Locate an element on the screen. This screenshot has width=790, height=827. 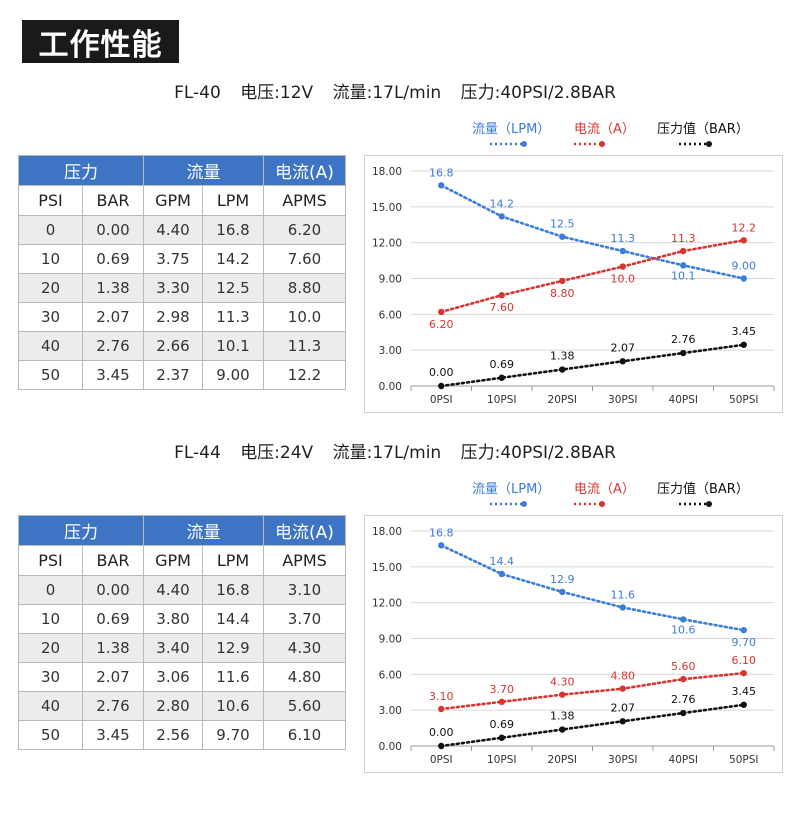
cell: 4.40 is located at coordinates (173, 230).